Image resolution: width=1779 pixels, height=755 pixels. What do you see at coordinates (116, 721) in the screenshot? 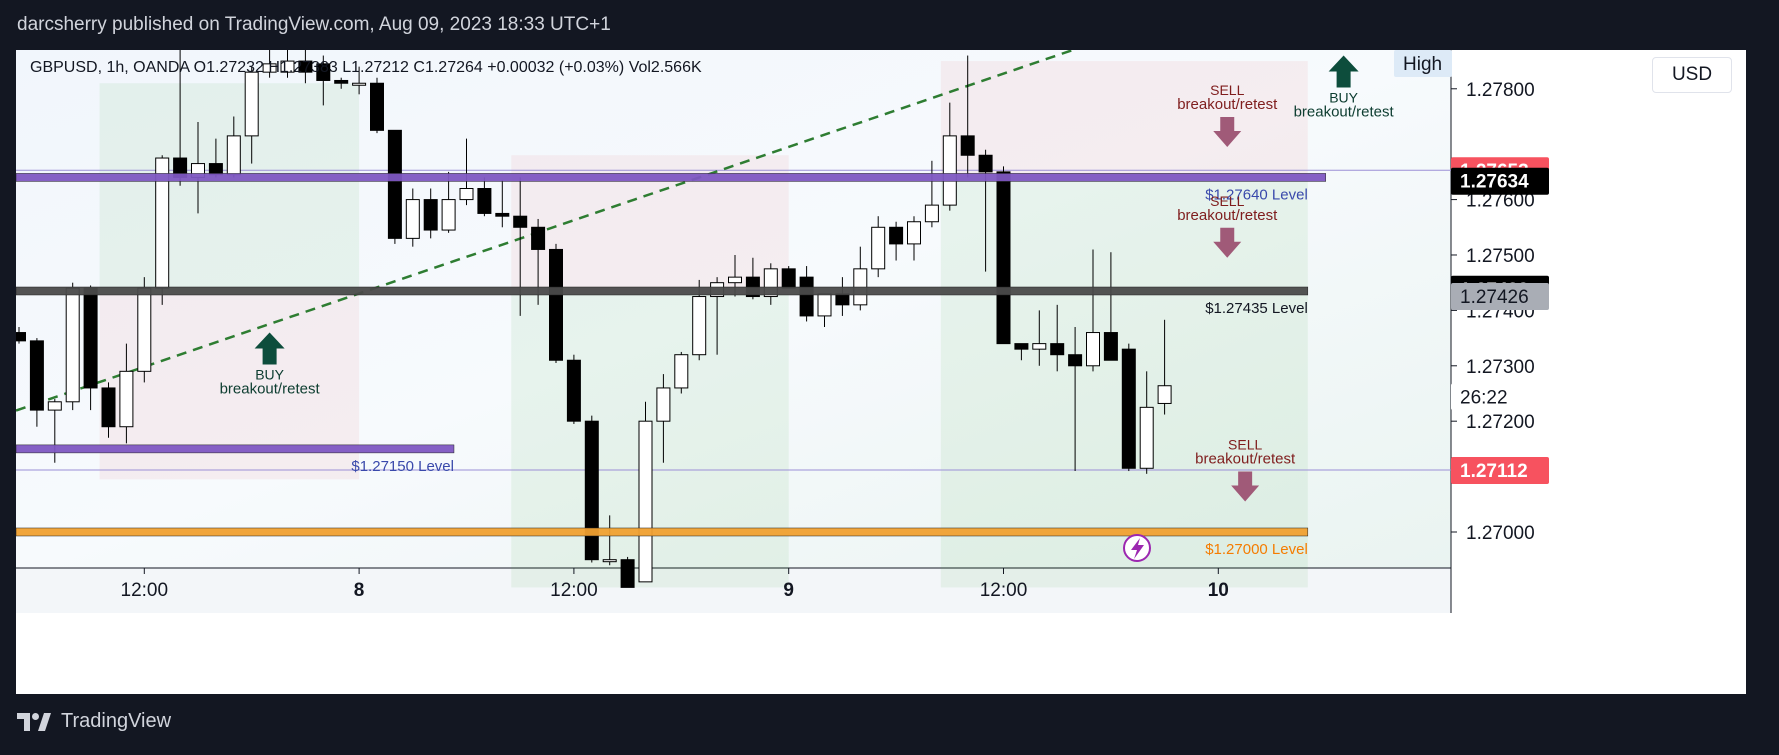
I see `brand-name: TradingView` at bounding box center [116, 721].